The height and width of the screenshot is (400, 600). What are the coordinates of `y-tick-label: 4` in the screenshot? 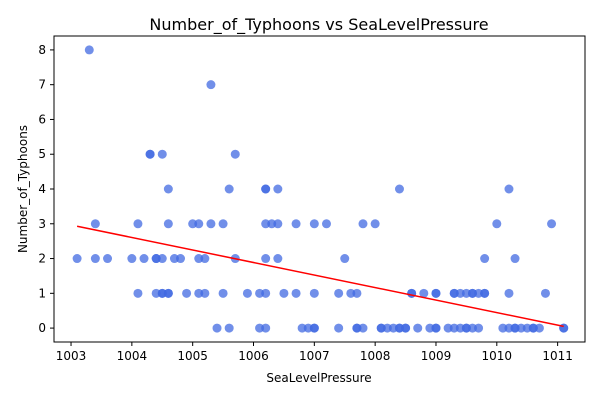 It's located at (42, 189).